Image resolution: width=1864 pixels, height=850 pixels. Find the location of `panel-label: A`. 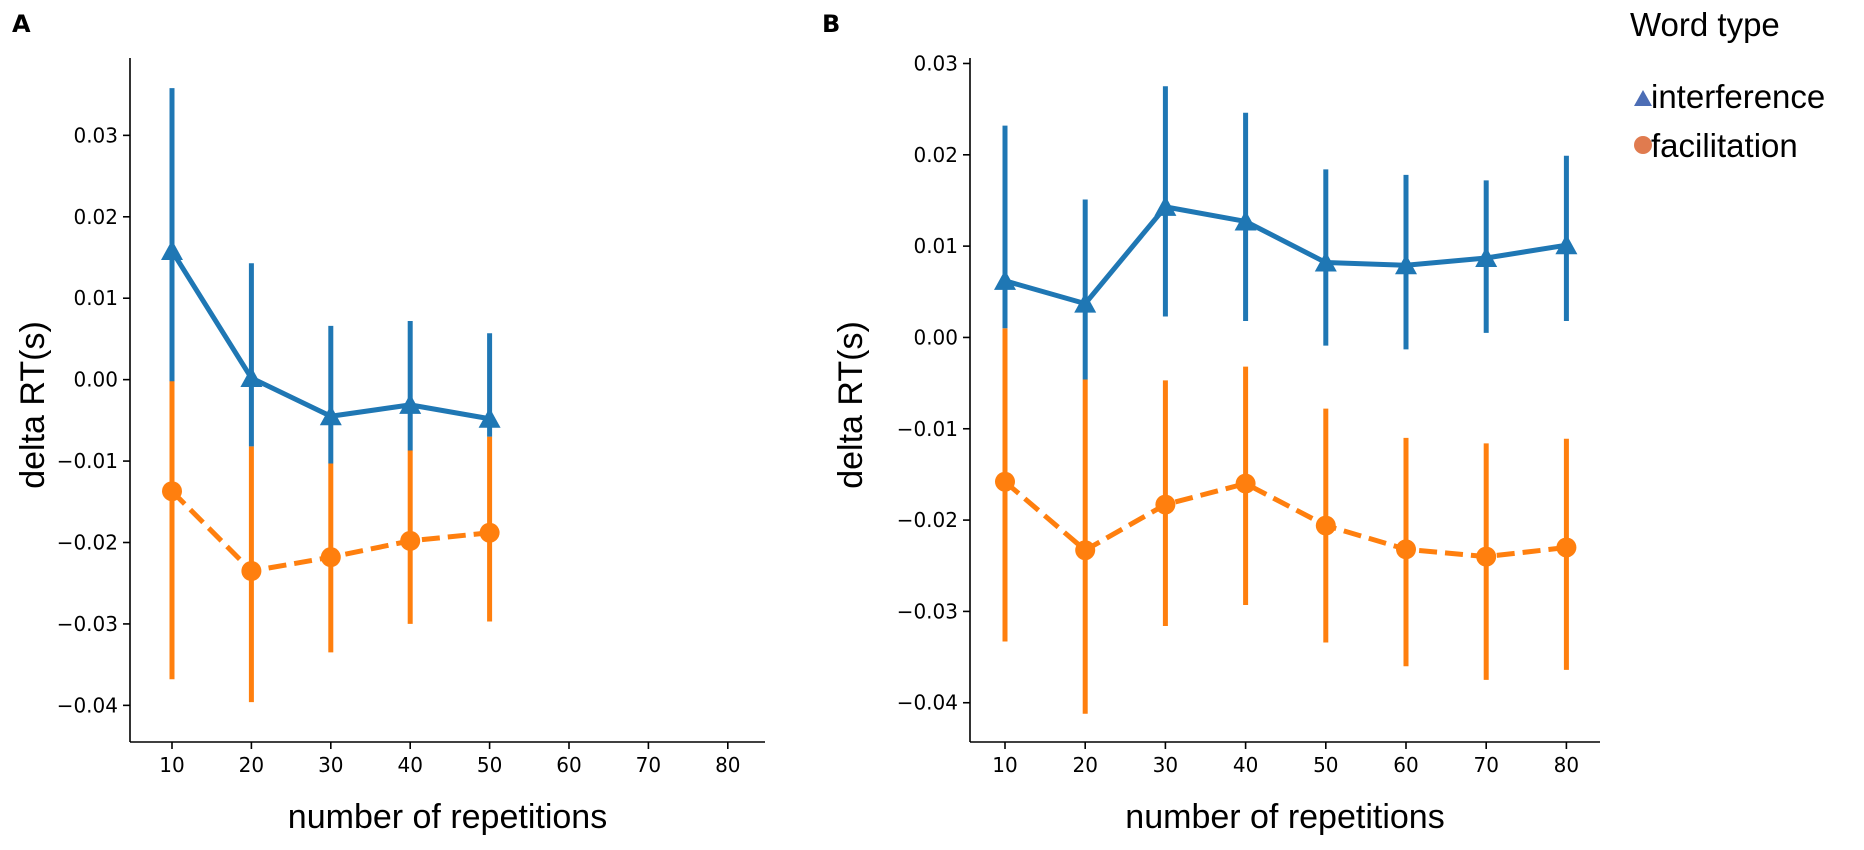

panel-label: A is located at coordinates (21, 24).